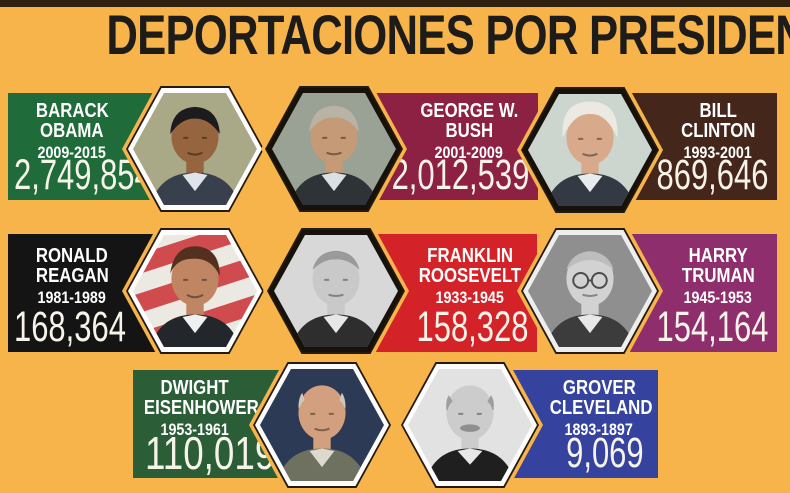  I want to click on bush-name-block: GEORGE W. BUSH 2001-2009, so click(469, 131).